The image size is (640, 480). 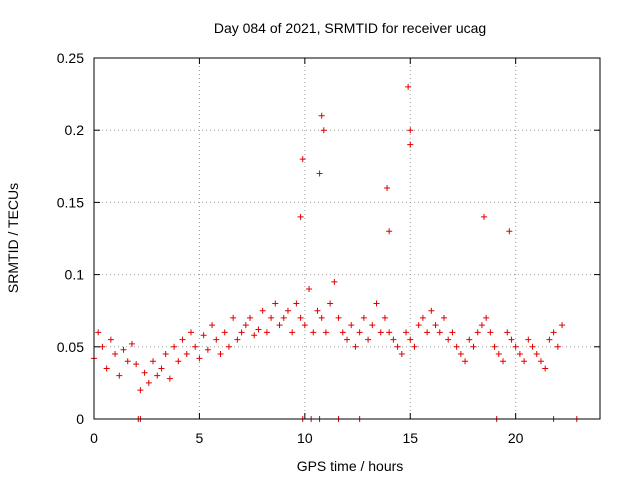 What do you see at coordinates (94, 438) in the screenshot?
I see `x-tick-label: 0` at bounding box center [94, 438].